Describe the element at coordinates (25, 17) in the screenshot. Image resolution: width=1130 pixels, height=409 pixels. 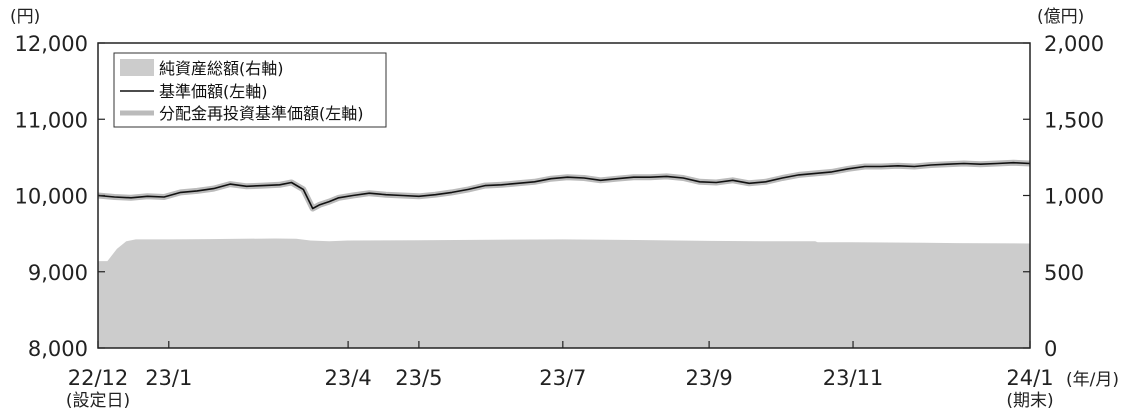
I see `left-axis-unit: (円)` at that location.